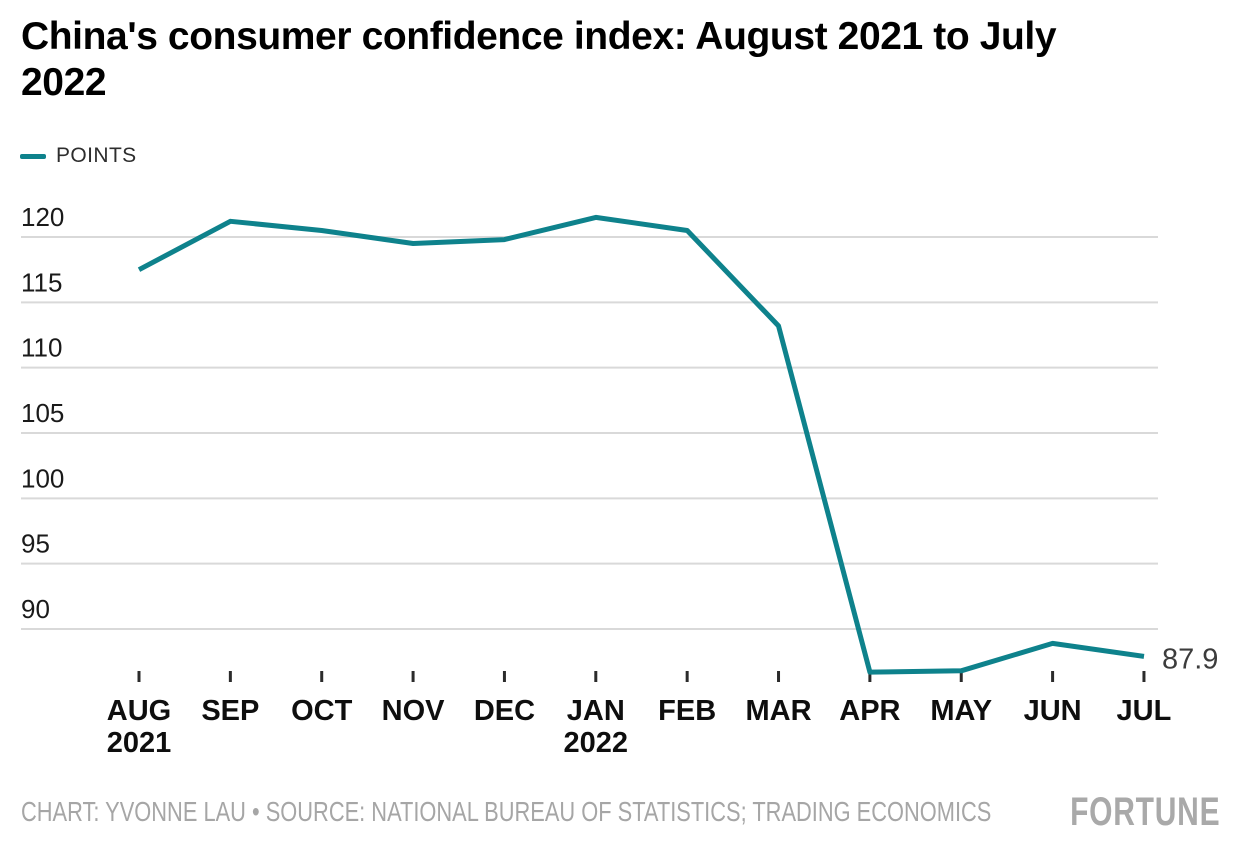 Image resolution: width=1240 pixels, height=852 pixels. I want to click on legend: POINTS, so click(78, 155).